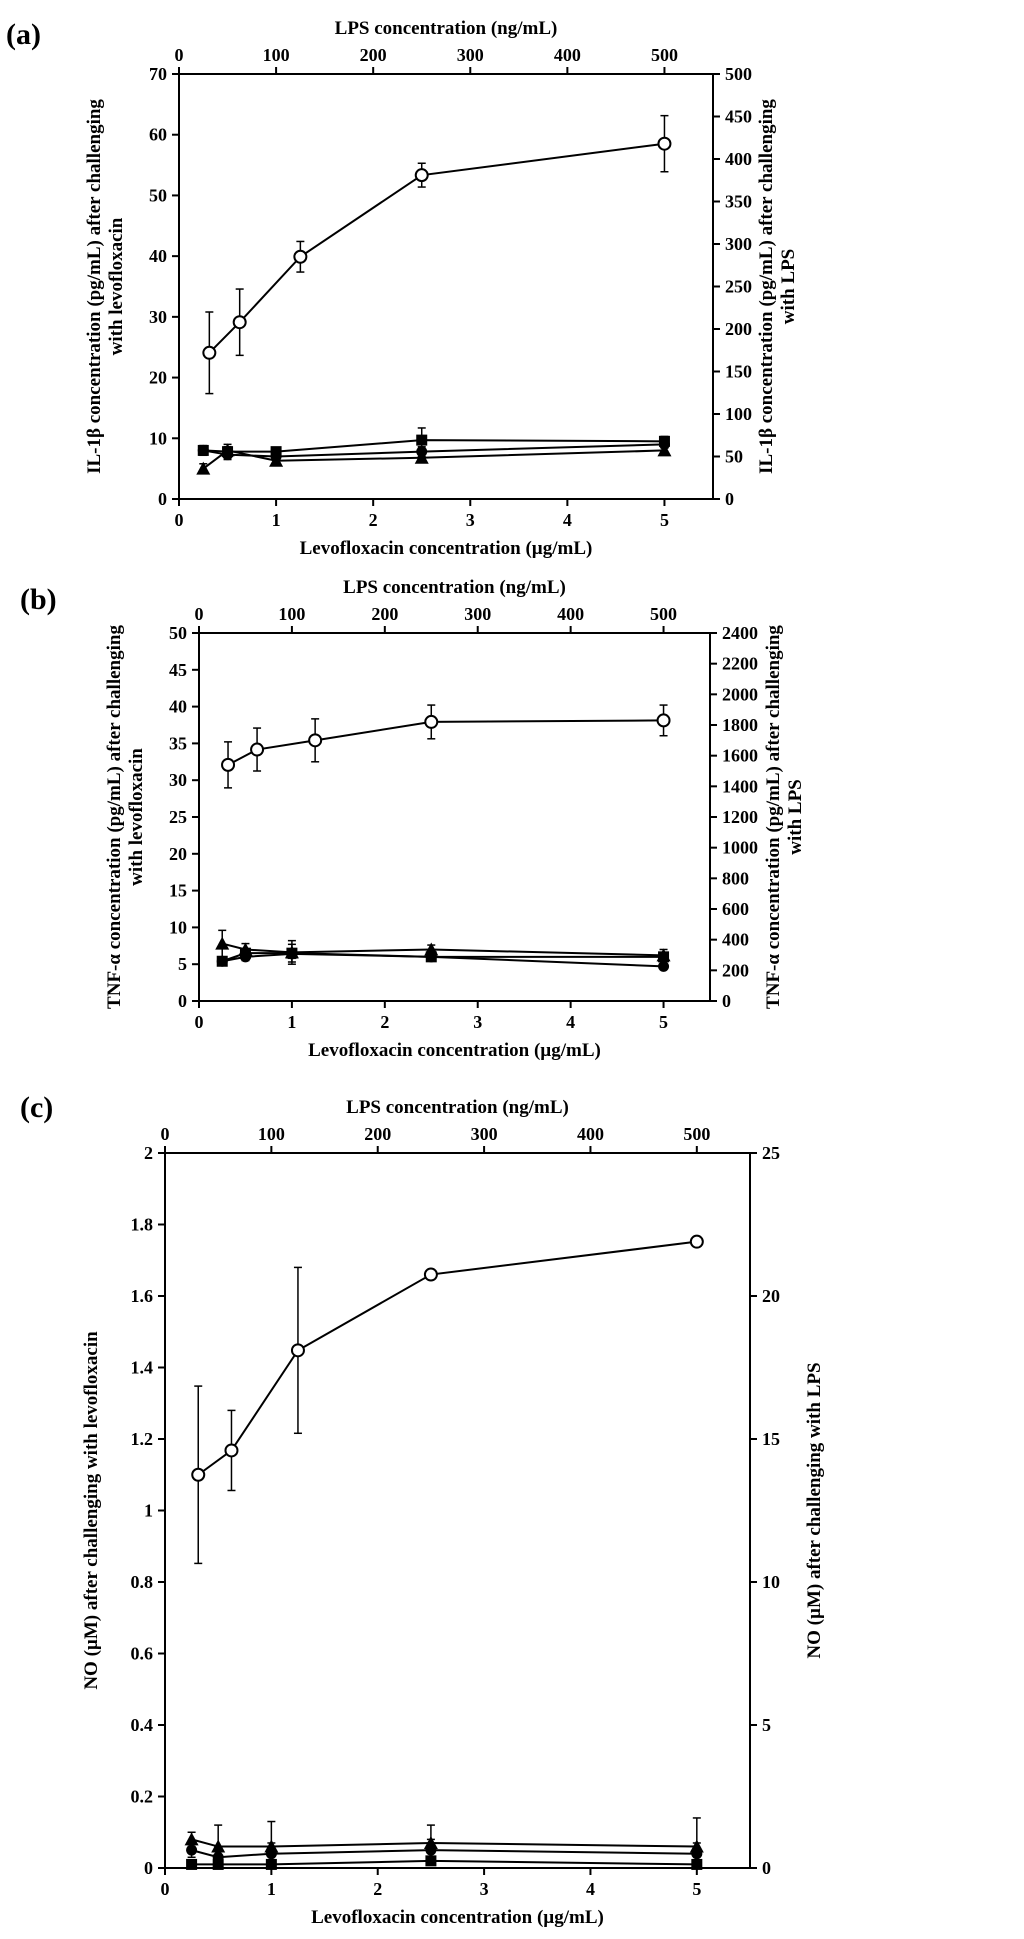  What do you see at coordinates (740, 817) in the screenshot?
I see `right-axis-tick-label: 1200` at bounding box center [740, 817].